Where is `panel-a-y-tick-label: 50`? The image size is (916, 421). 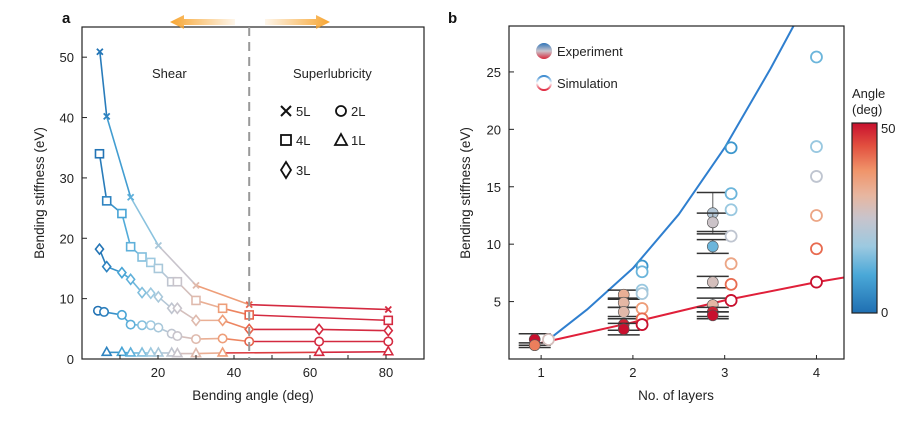
panel-a-y-tick-label: 50 is located at coordinates (67, 57).